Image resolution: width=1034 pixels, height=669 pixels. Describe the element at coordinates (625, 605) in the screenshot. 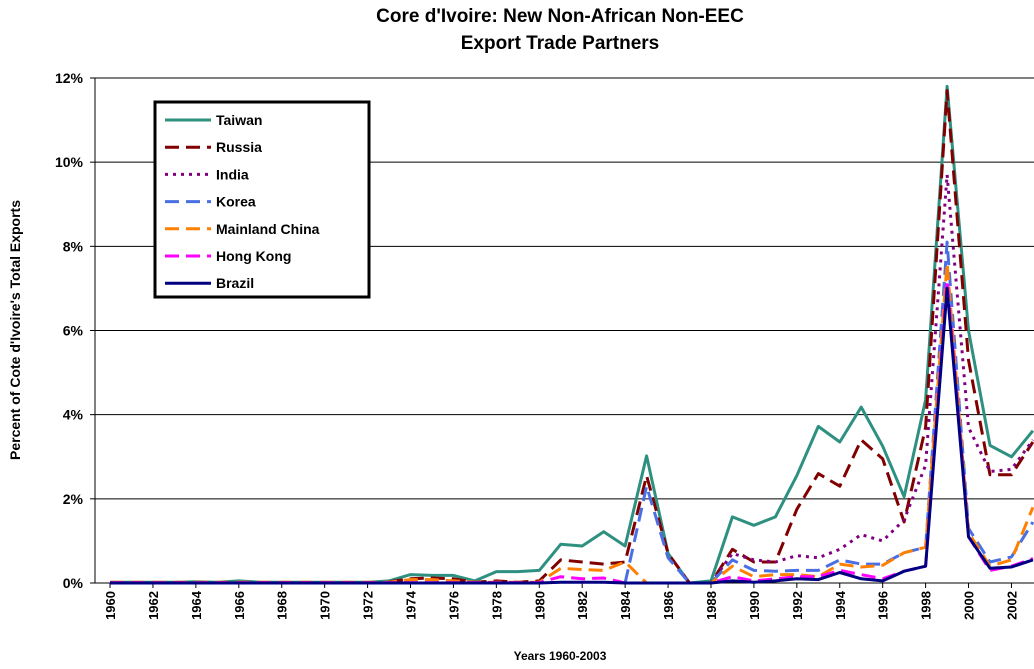

I see `x-tick-label: 1984` at that location.